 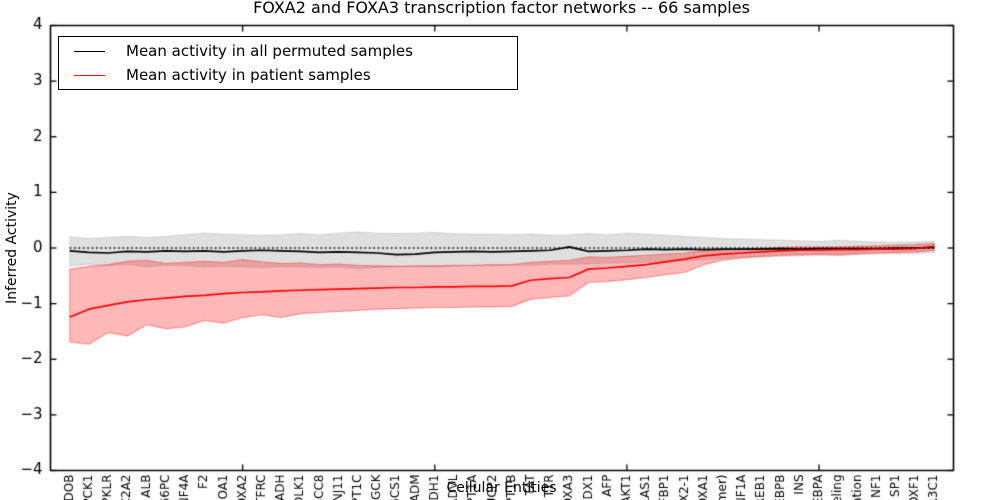 I want to click on legend-line-patient-icon, so click(x=89, y=75).